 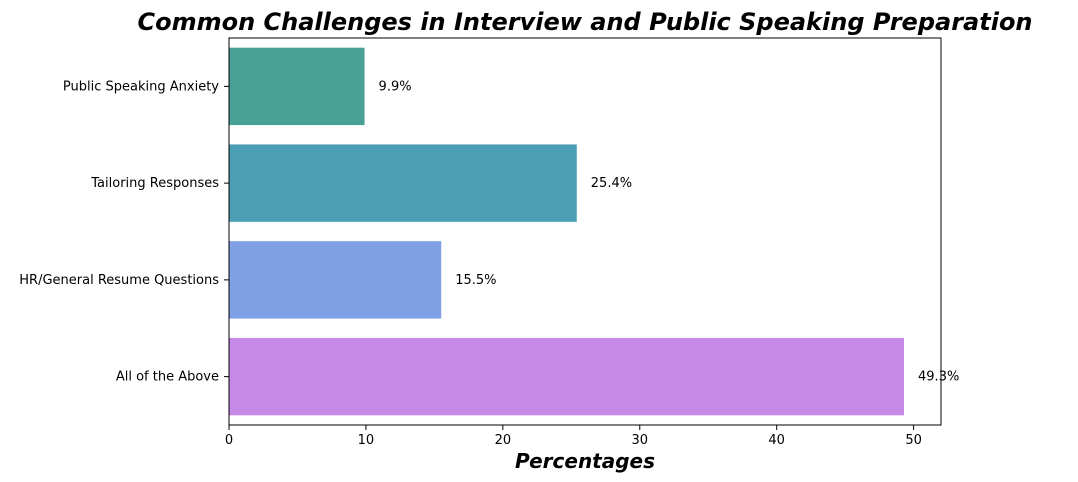 I want to click on x-tick-label: 30, so click(x=639, y=440).